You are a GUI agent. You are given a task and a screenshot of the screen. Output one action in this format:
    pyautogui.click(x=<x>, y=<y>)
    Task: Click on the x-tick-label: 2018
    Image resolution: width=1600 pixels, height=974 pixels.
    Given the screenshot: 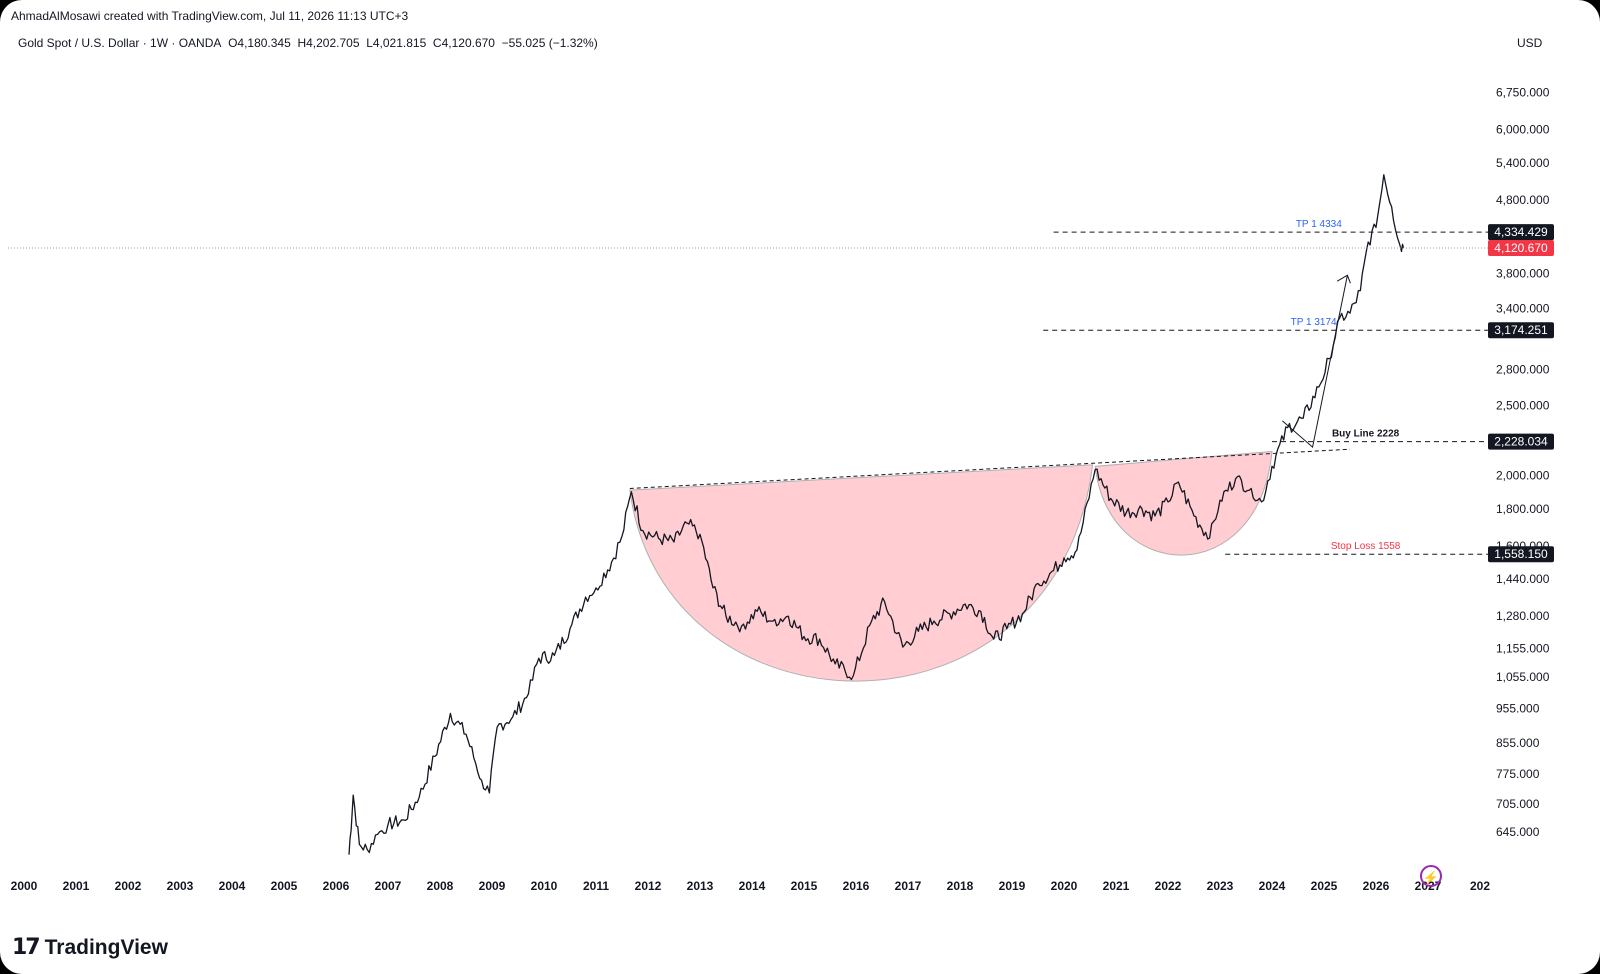 What is the action you would take?
    pyautogui.click(x=960, y=886)
    